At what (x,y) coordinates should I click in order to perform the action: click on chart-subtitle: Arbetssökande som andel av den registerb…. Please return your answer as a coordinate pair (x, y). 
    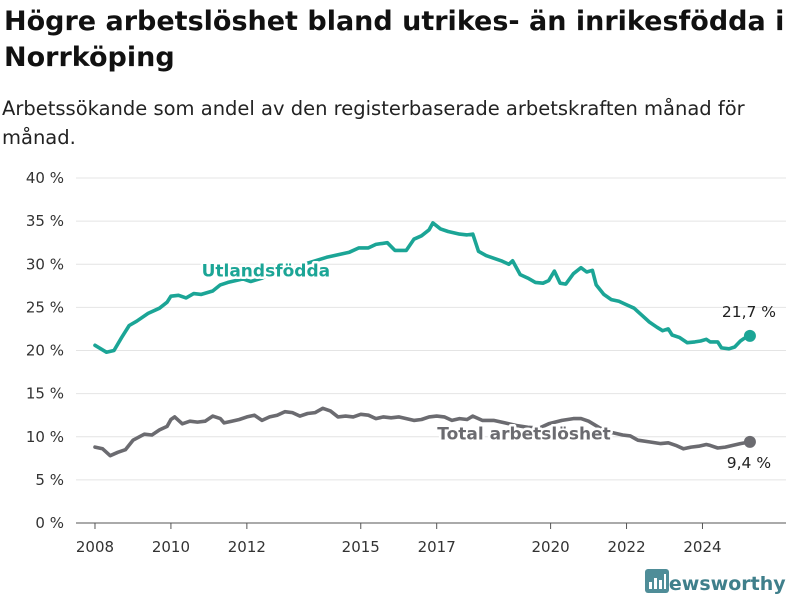
    Looking at the image, I should click on (373, 123).